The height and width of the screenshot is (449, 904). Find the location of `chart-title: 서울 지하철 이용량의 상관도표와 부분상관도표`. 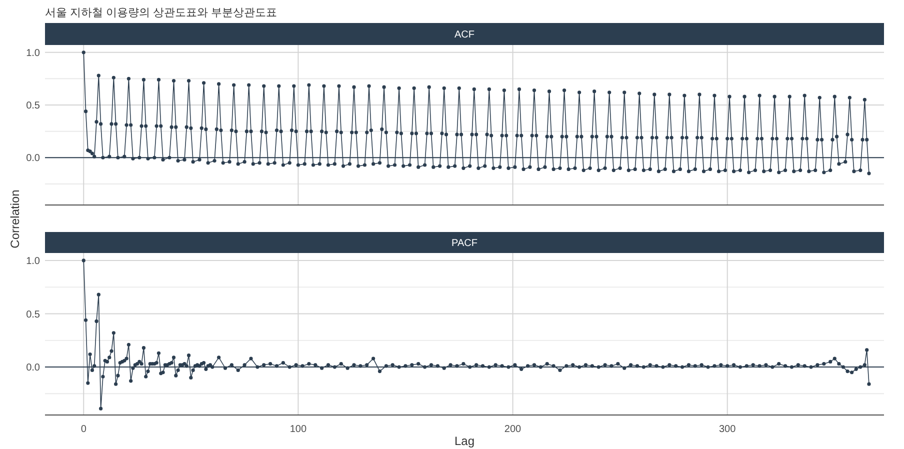

chart-title: 서울 지하철 이용량의 상관도표와 부분상관도표 is located at coordinates (161, 13).